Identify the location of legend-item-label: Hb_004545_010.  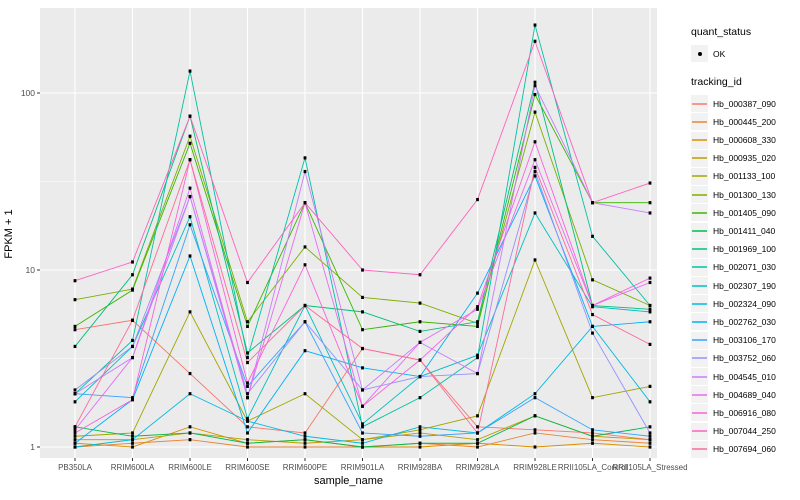
(744, 376).